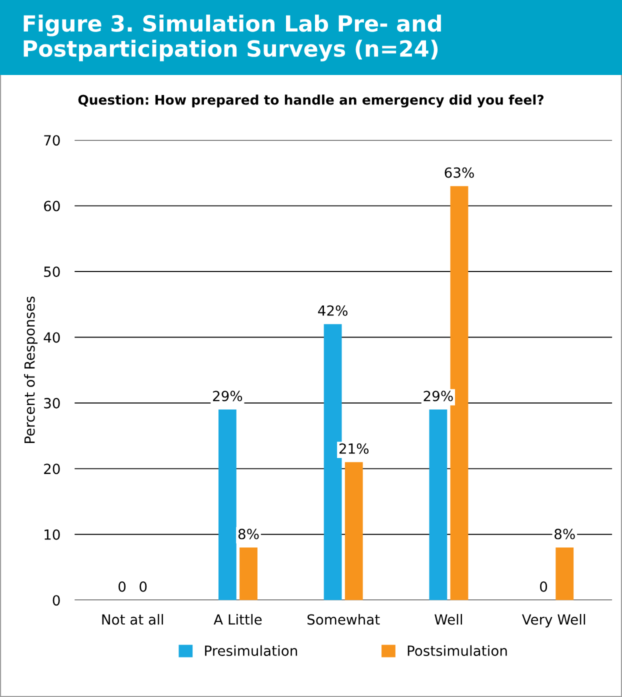 The width and height of the screenshot is (622, 697). I want to click on x-tick-label: Well, so click(448, 619).